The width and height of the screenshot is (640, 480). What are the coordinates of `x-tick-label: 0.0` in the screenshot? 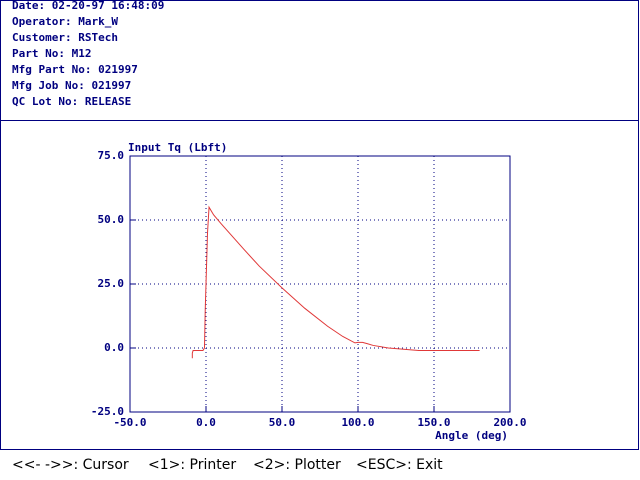 It's located at (206, 422).